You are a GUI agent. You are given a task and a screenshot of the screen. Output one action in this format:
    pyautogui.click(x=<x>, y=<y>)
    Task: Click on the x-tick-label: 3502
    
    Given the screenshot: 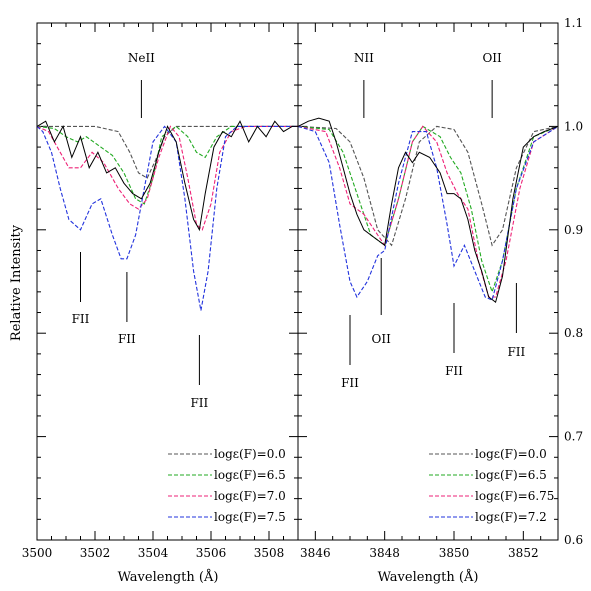 What is the action you would take?
    pyautogui.click(x=95, y=553)
    